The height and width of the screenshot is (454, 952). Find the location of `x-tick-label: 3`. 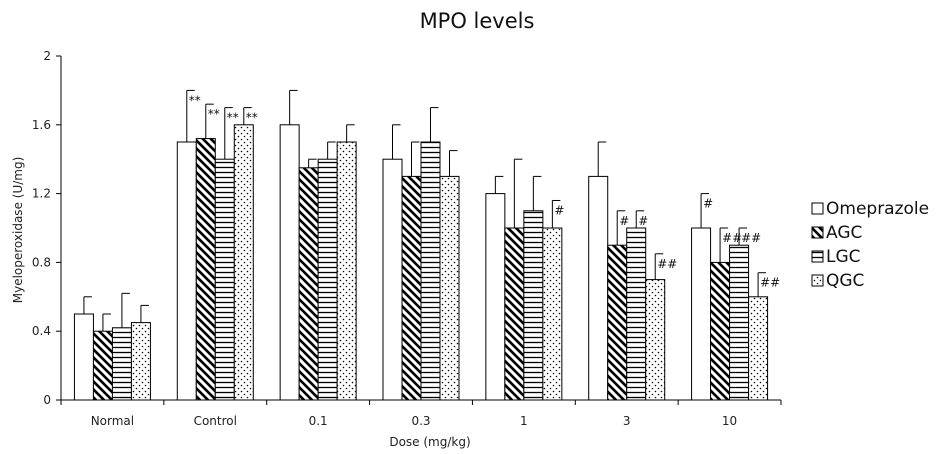

x-tick-label: 3 is located at coordinates (627, 421).